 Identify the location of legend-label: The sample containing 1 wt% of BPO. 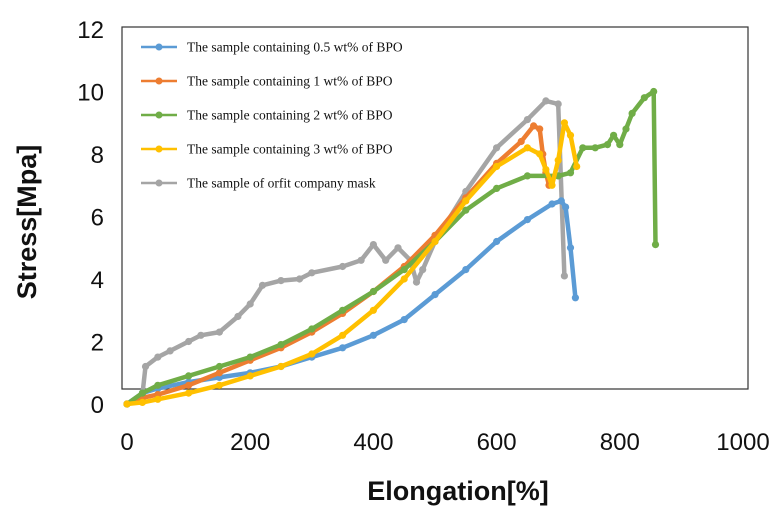
(290, 81).